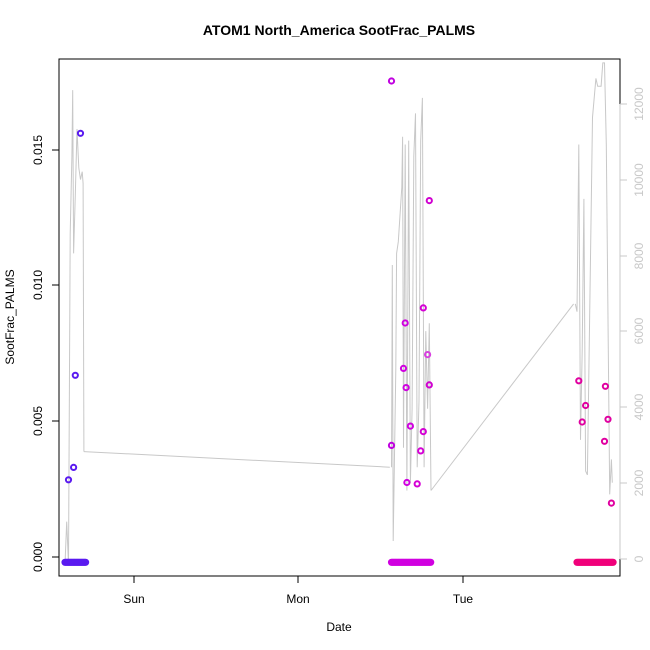 This screenshot has width=650, height=650. I want to click on y-right-tick-label: 2000, so click(639, 482).